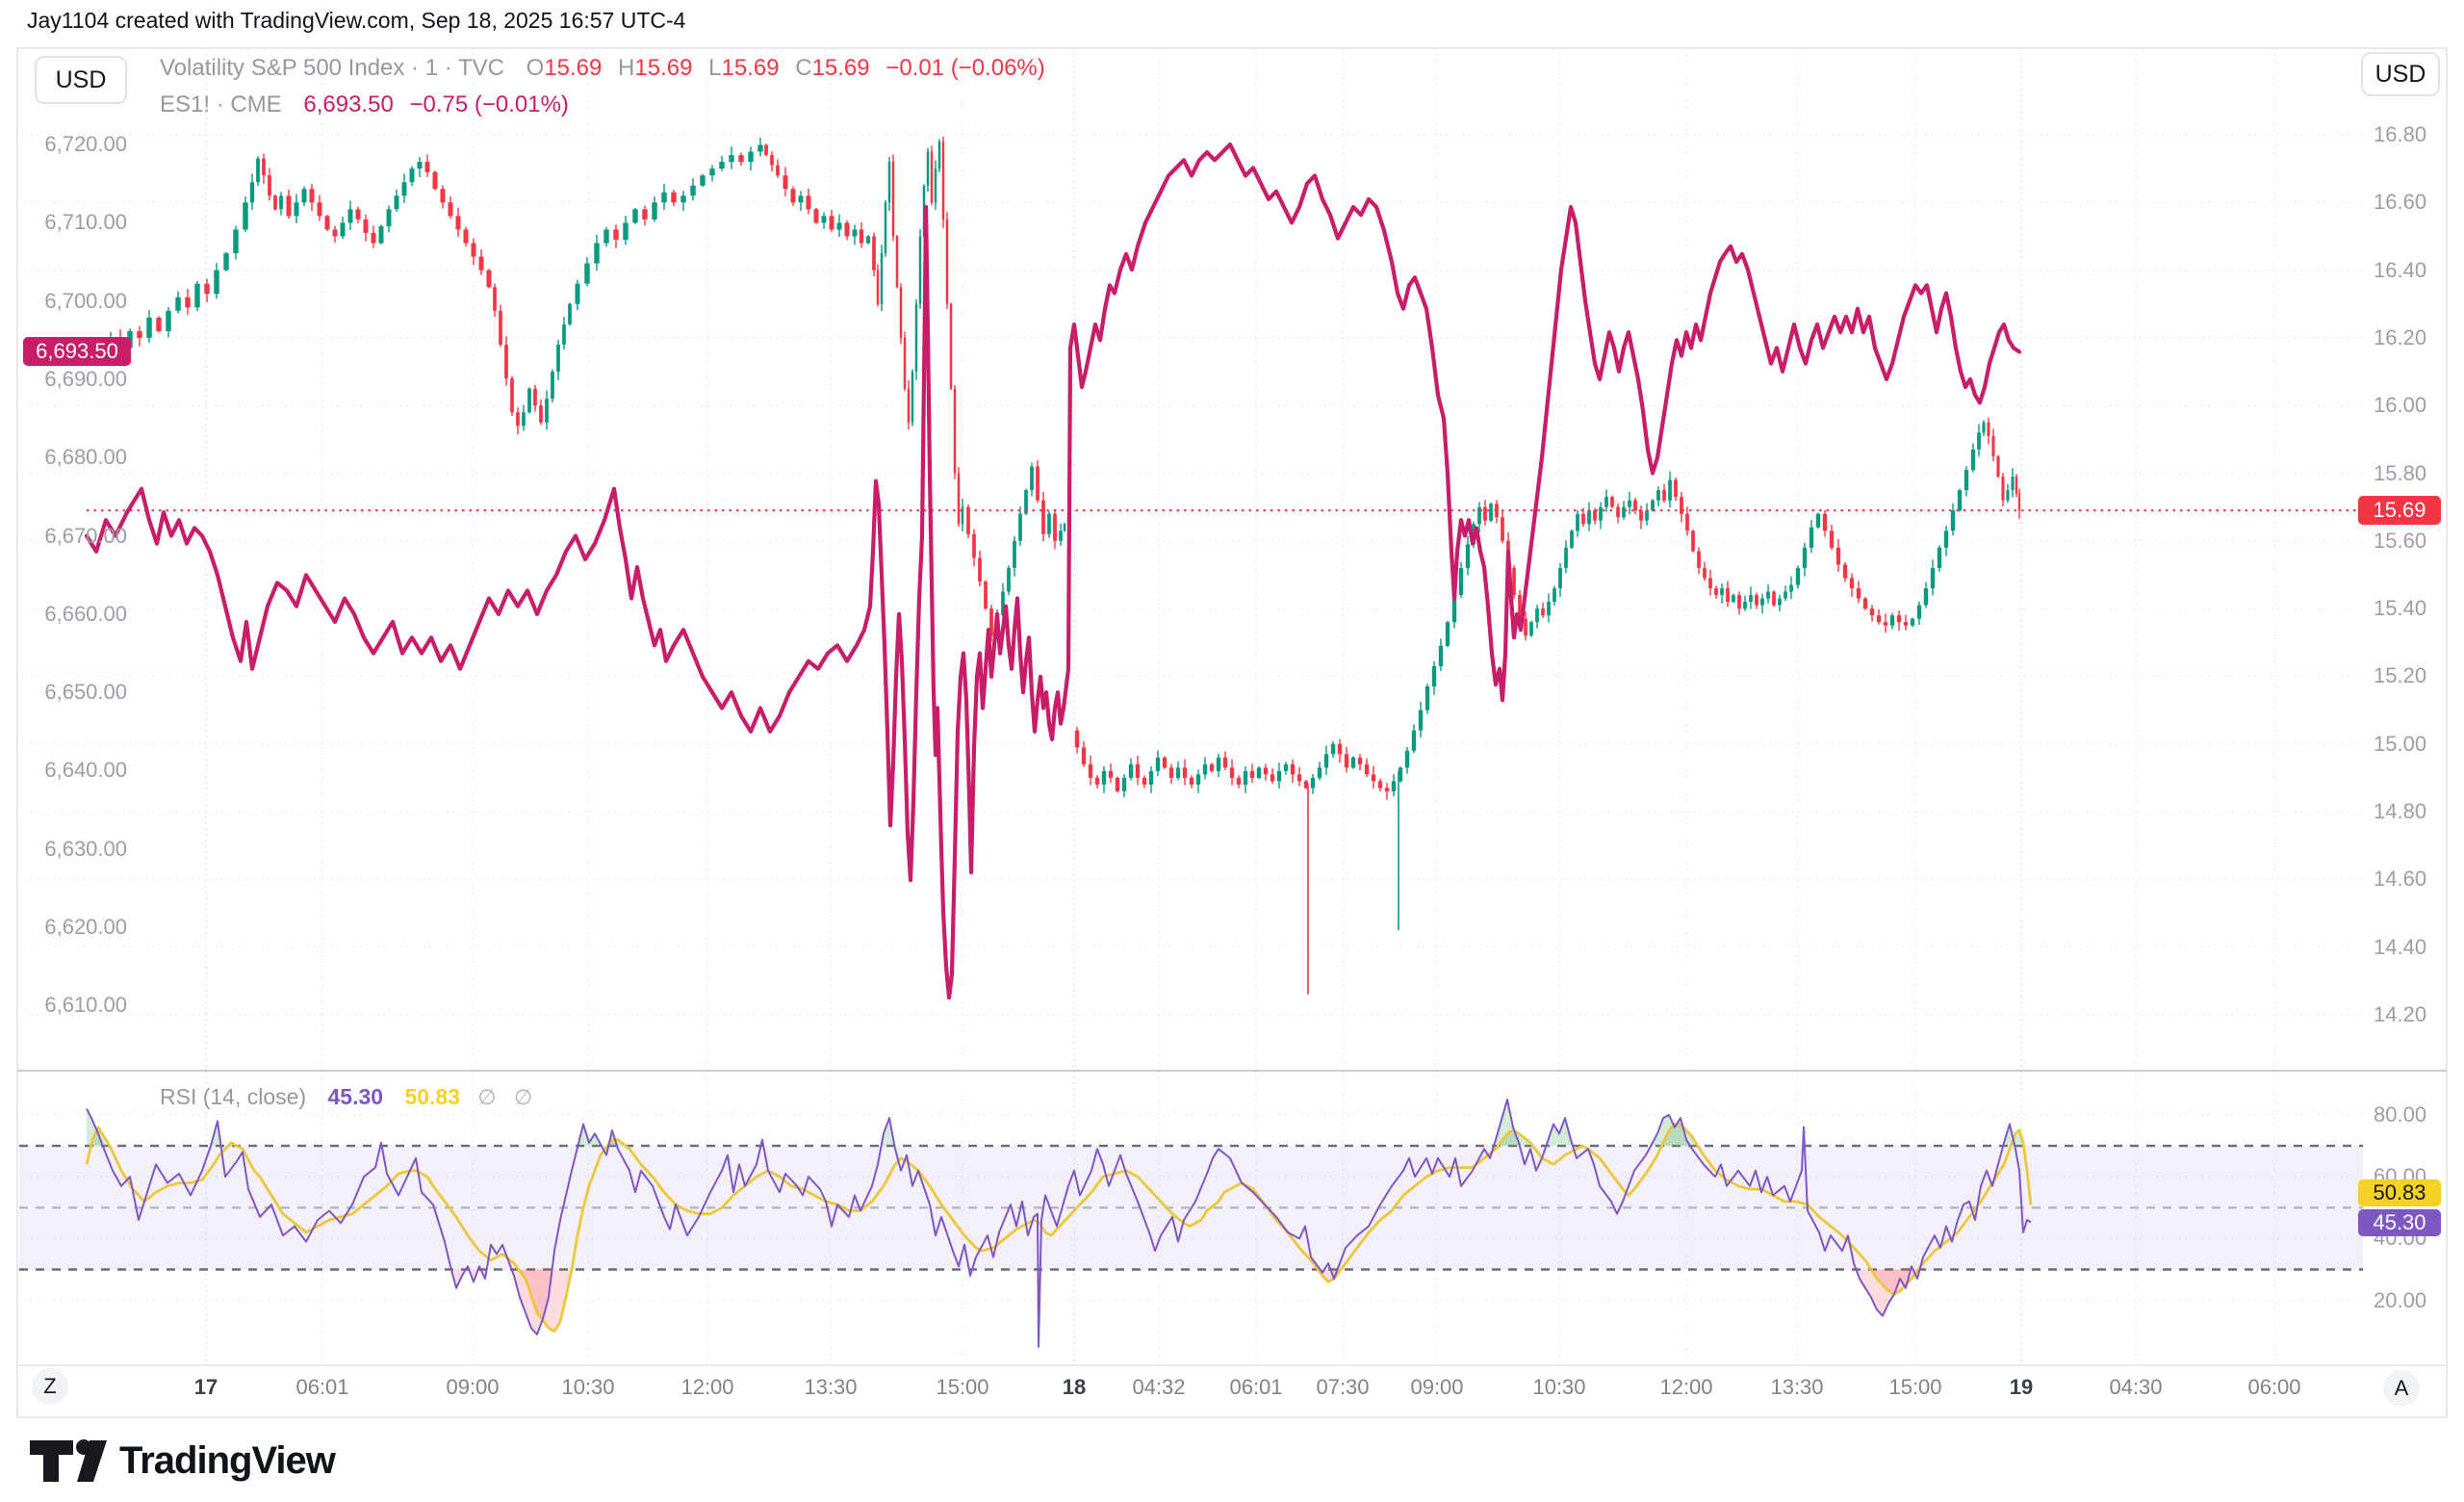 The width and height of the screenshot is (2464, 1502). What do you see at coordinates (1343, 1387) in the screenshot?
I see `time-axis-label: 07:30` at bounding box center [1343, 1387].